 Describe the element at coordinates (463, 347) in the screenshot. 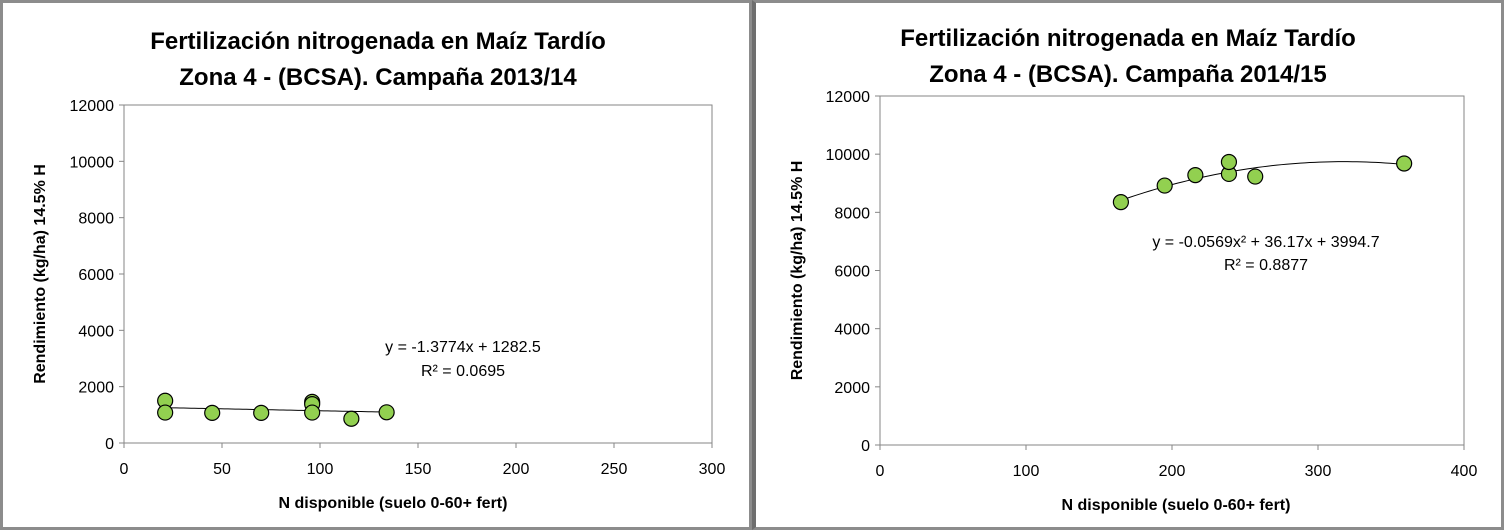

I see `trendline-equation: y = -1.3774x + 1282.5` at that location.